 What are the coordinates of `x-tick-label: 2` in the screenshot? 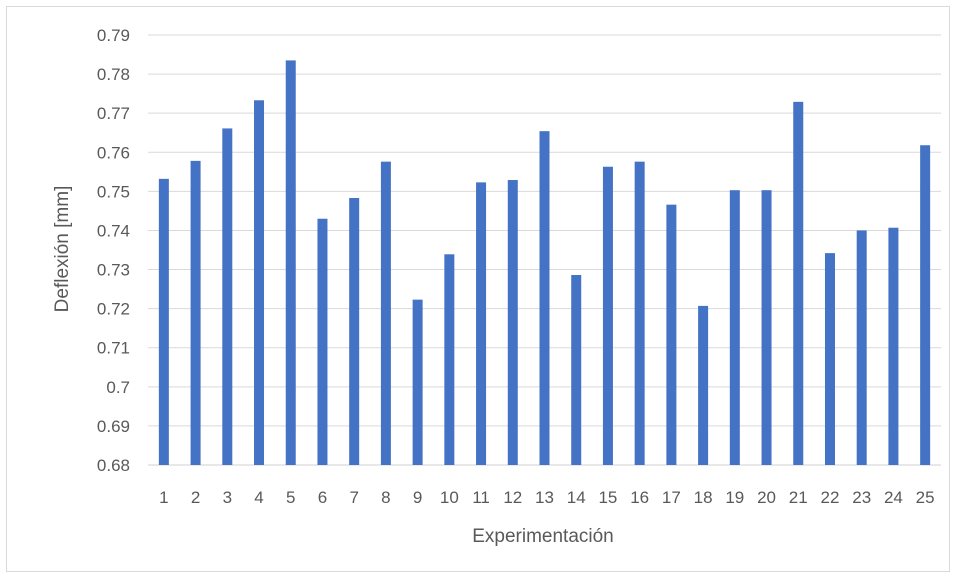 It's located at (195, 497).